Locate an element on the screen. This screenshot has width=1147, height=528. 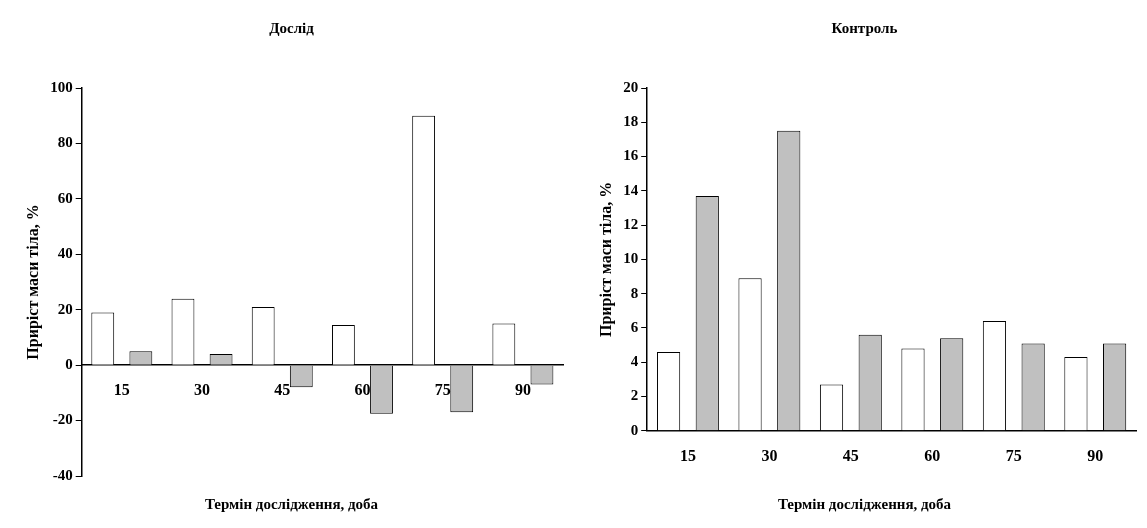
y-tick-label: 40 is located at coordinates (65, 253).